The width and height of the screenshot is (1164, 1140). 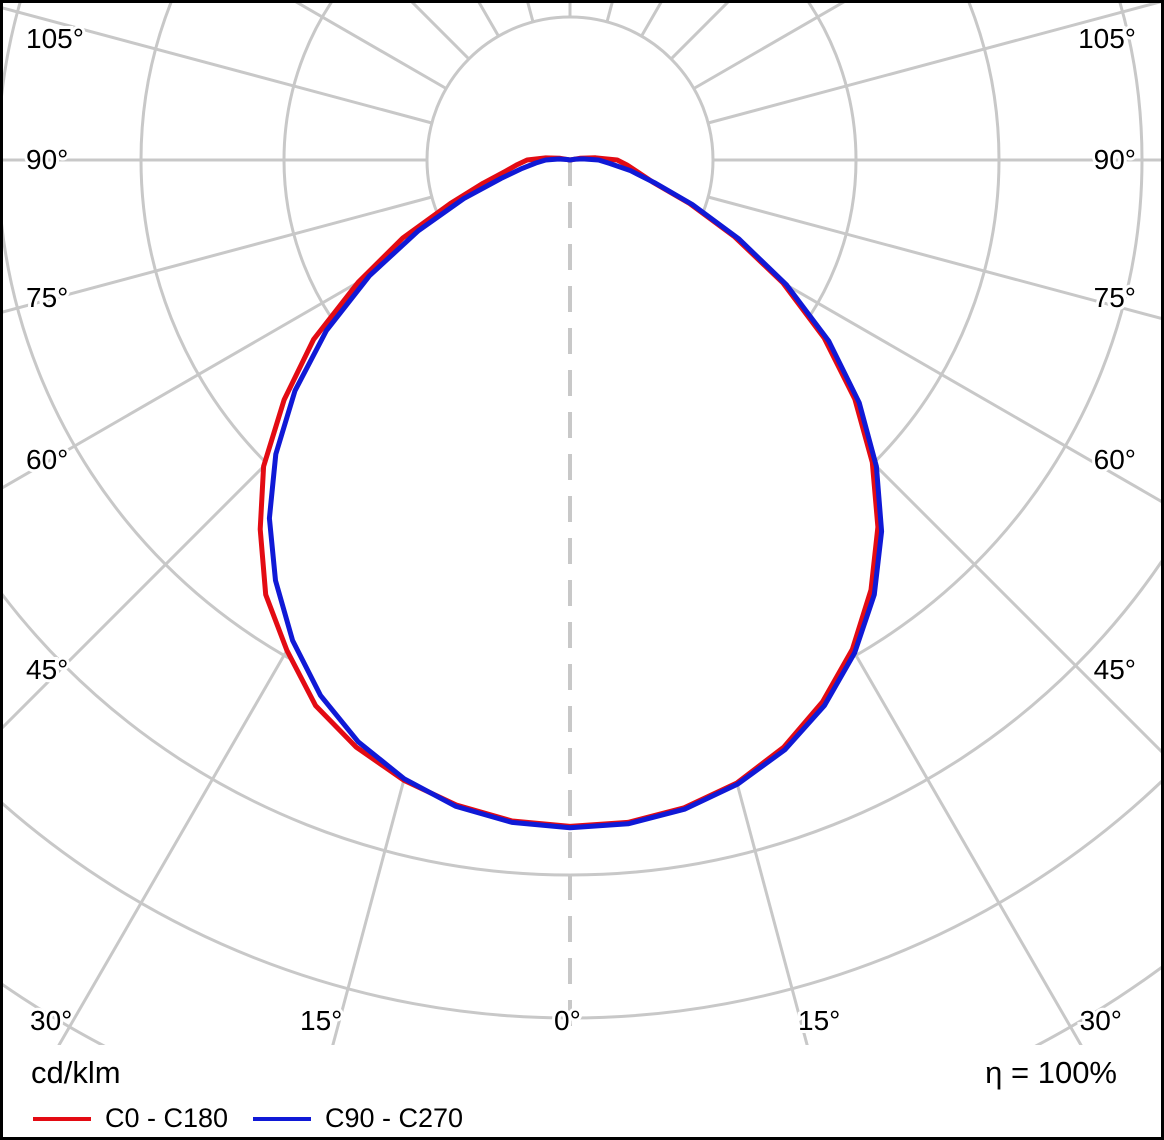 I want to click on legend-line-c0-c180-swatch, so click(x=62, y=1118).